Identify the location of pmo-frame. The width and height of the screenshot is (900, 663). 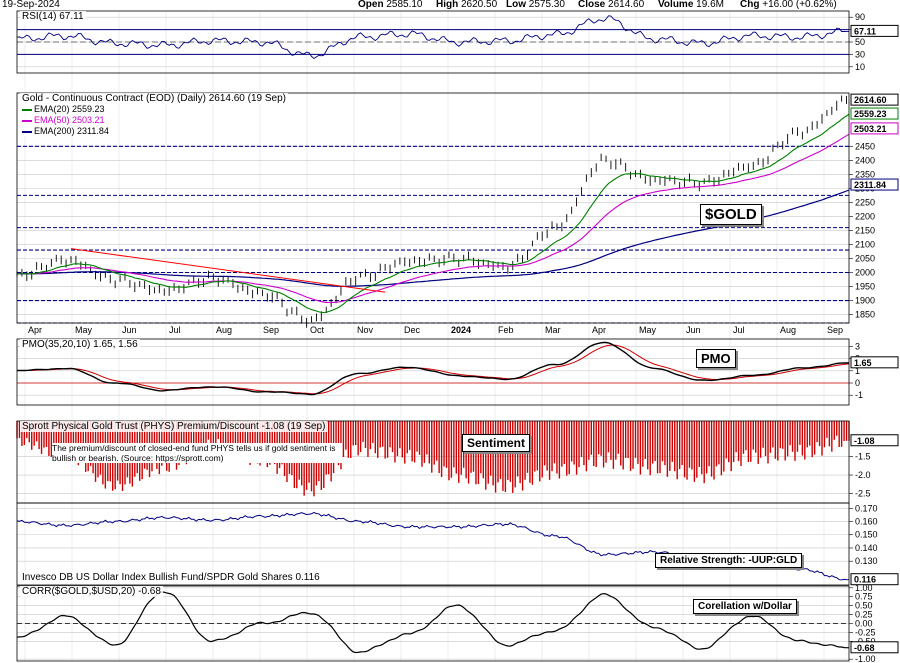
(433, 372).